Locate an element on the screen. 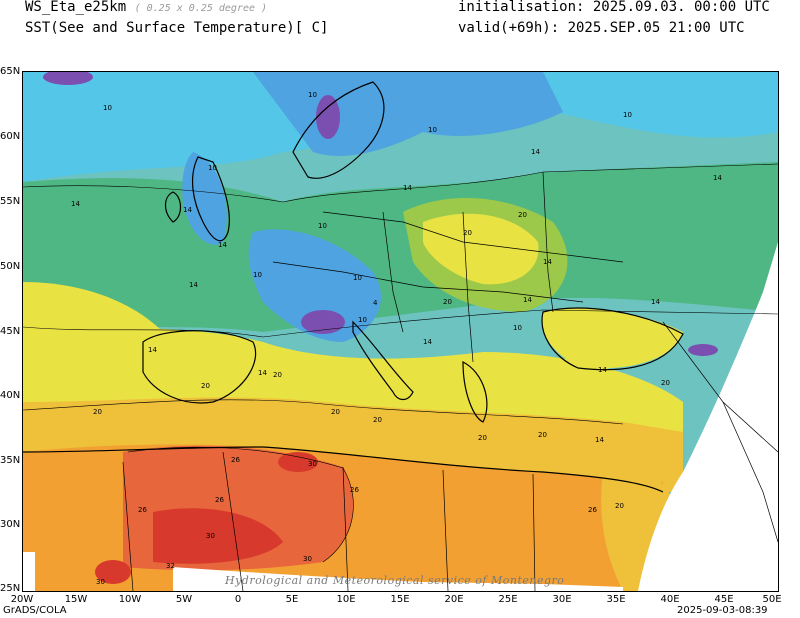 This screenshot has width=800, height=618. valid-time: valid(+69h): 2025.SEP.05 21:00 UTC is located at coordinates (601, 28).